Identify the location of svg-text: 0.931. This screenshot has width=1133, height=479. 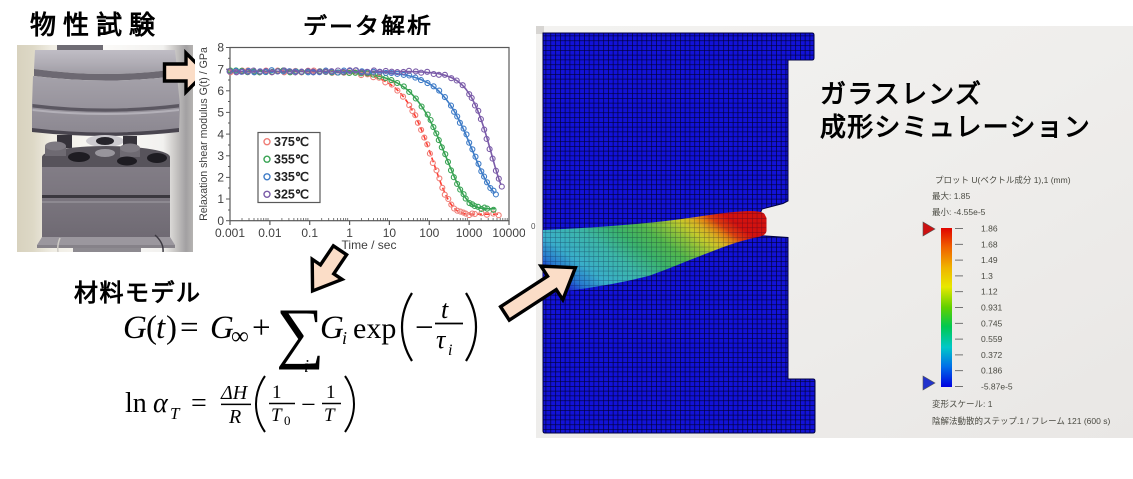
(992, 308).